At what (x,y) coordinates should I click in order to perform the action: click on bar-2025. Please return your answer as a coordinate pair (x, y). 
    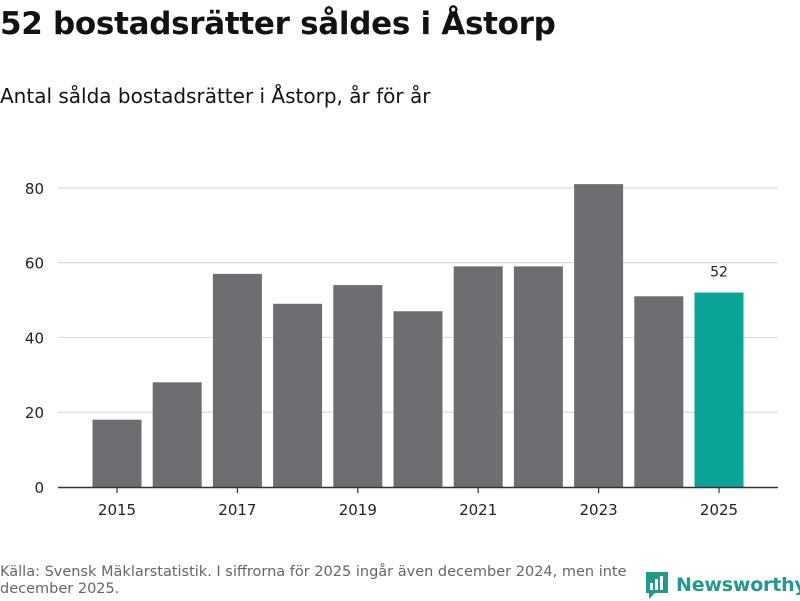
    Looking at the image, I should click on (719, 389).